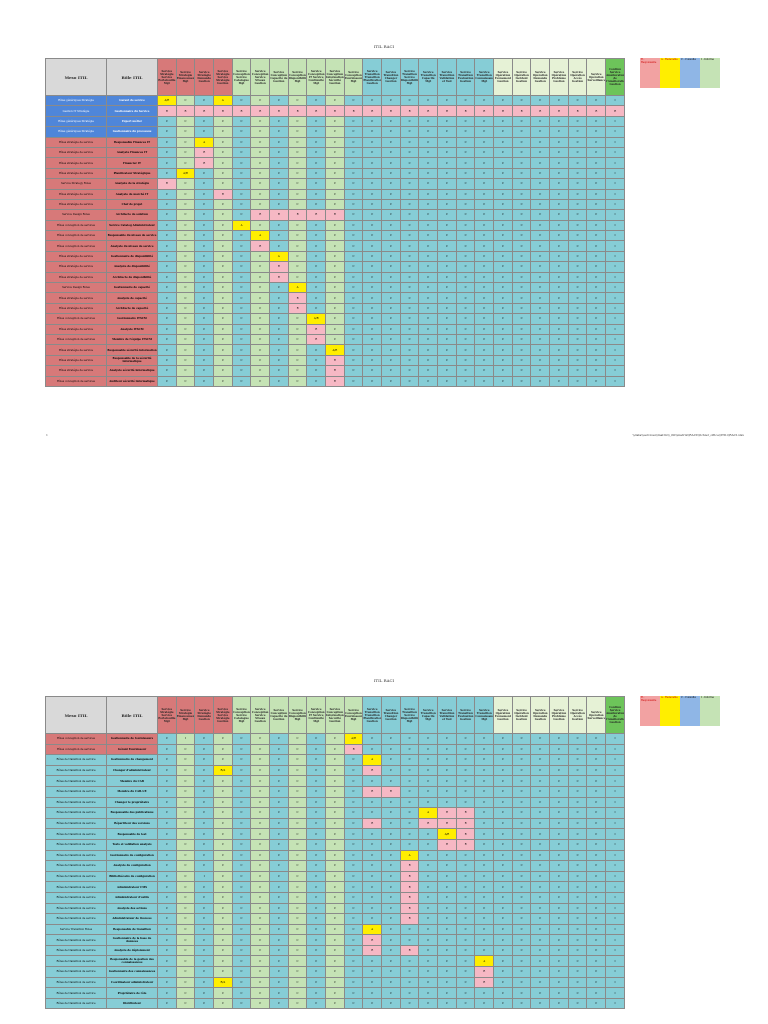  What do you see at coordinates (279, 267) in the screenshot?
I see `raci-cell: R` at bounding box center [279, 267].